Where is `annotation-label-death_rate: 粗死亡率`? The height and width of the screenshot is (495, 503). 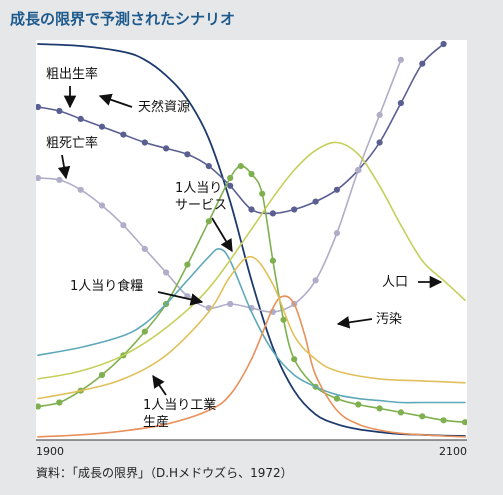
annotation-label-death_rate: 粗死亡率 is located at coordinates (72, 143).